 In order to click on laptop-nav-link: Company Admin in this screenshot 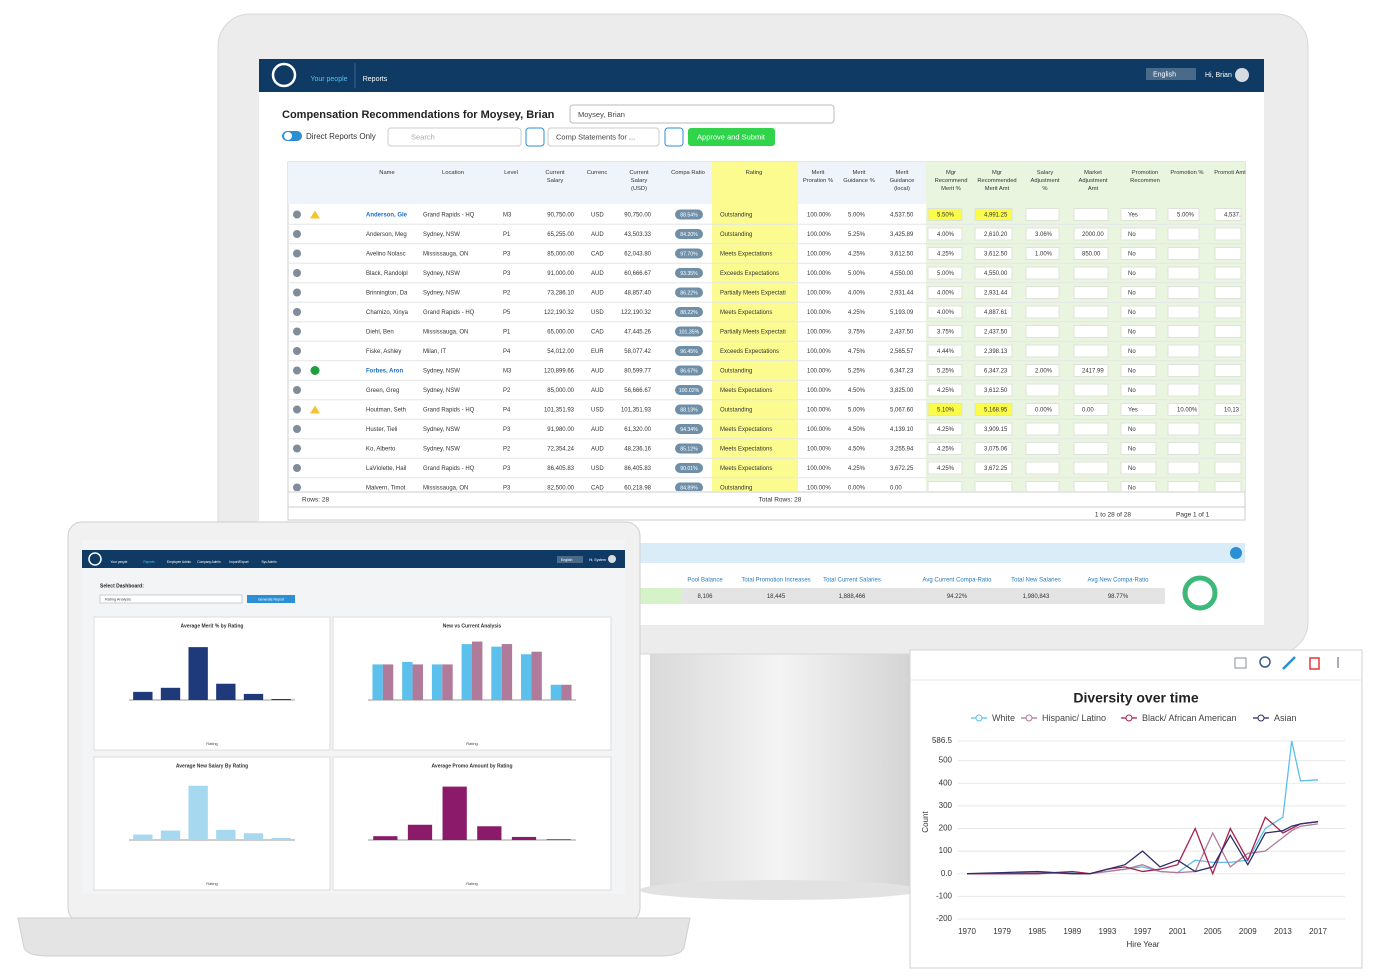, I will do `click(209, 562)`.